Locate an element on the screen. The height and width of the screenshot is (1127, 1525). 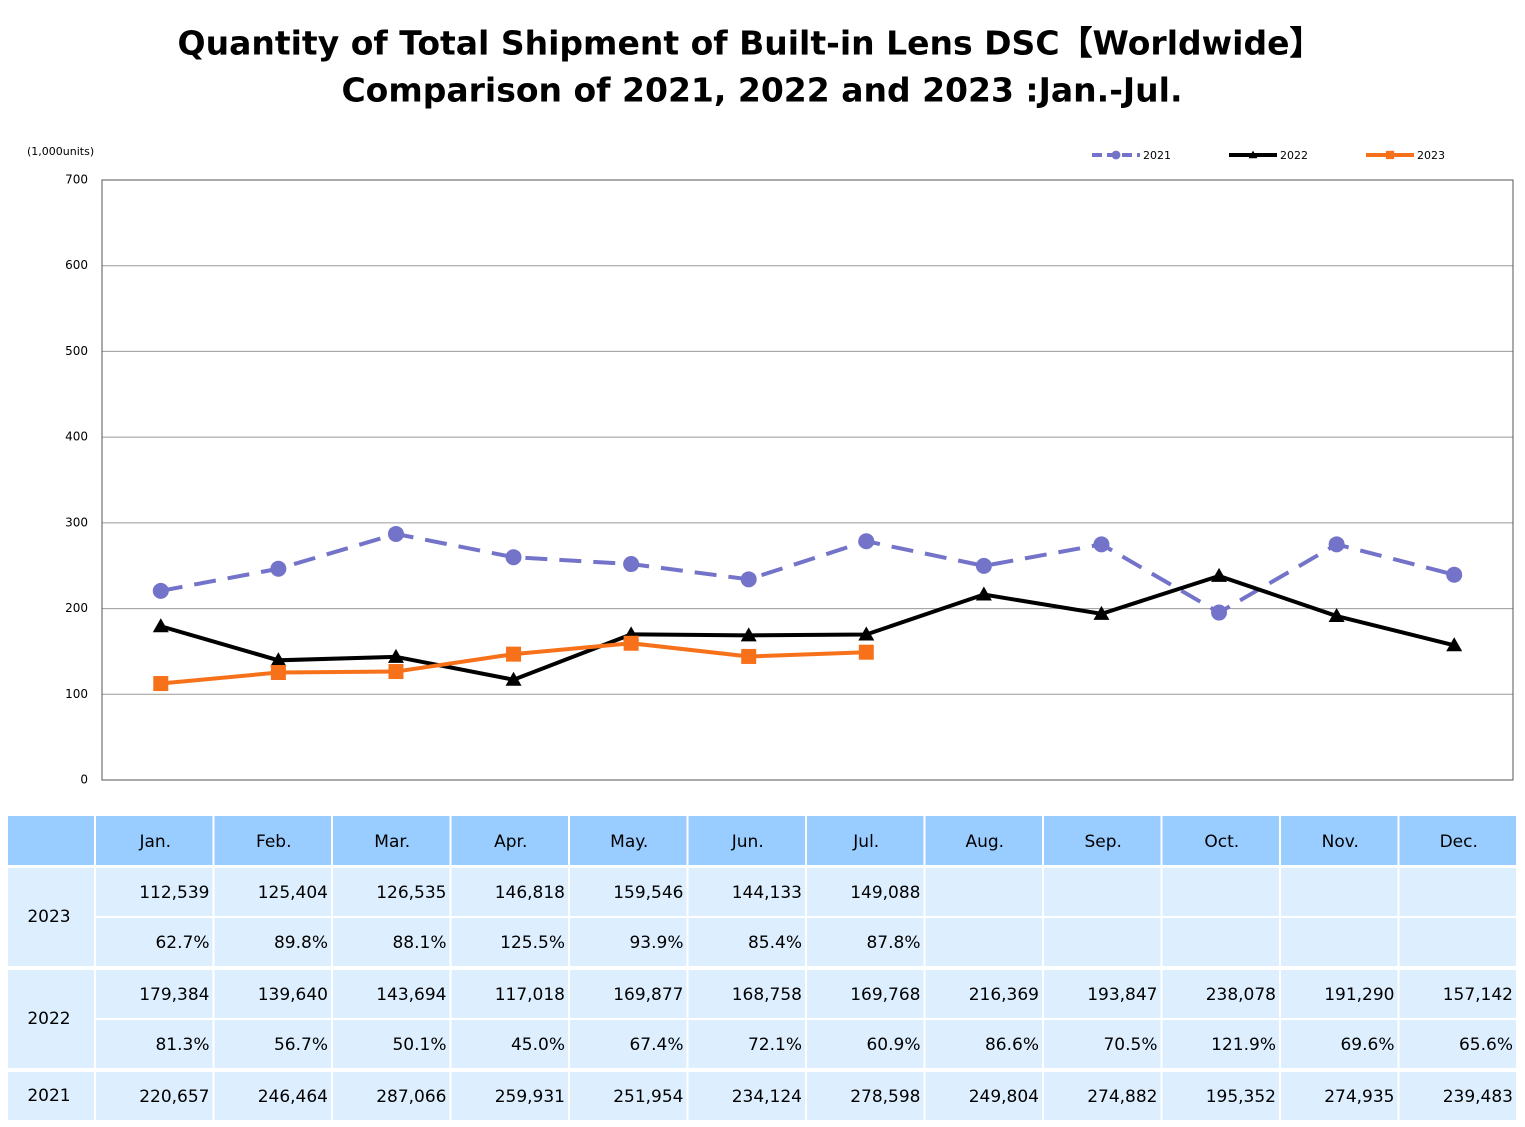
table-header-label: May. is located at coordinates (629, 842).